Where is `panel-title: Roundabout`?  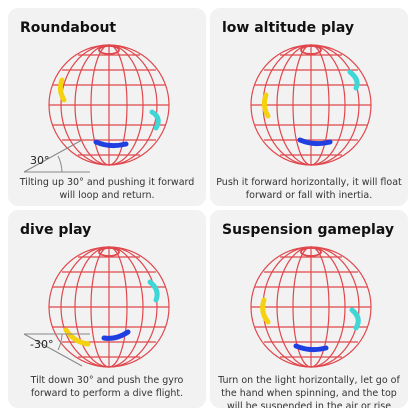
panel-title: Roundabout is located at coordinates (68, 28).